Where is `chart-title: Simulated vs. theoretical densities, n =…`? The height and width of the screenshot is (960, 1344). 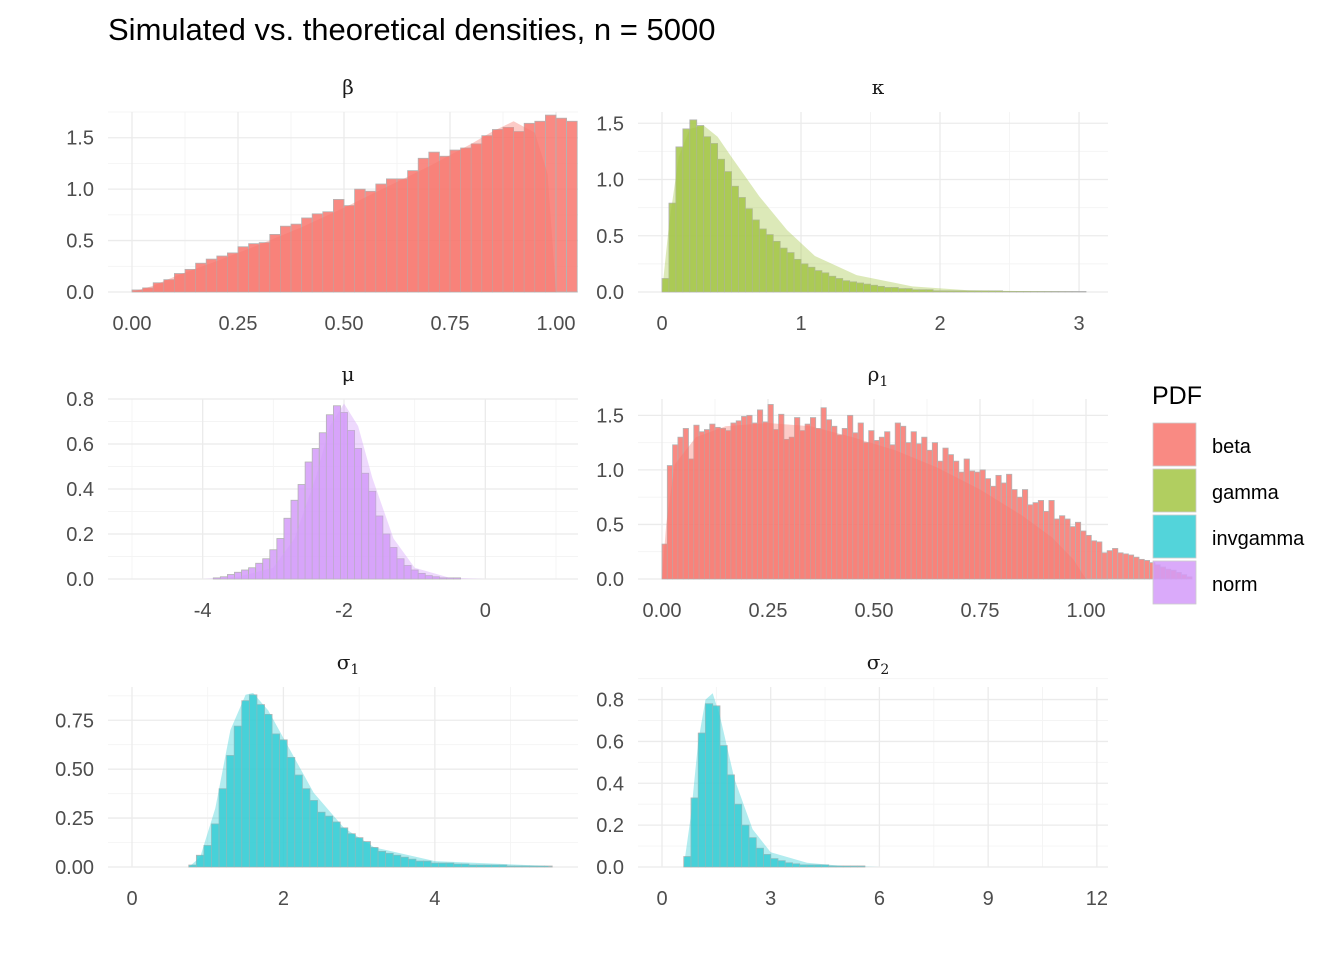
chart-title: Simulated vs. theoretical densities, n =… is located at coordinates (411, 29).